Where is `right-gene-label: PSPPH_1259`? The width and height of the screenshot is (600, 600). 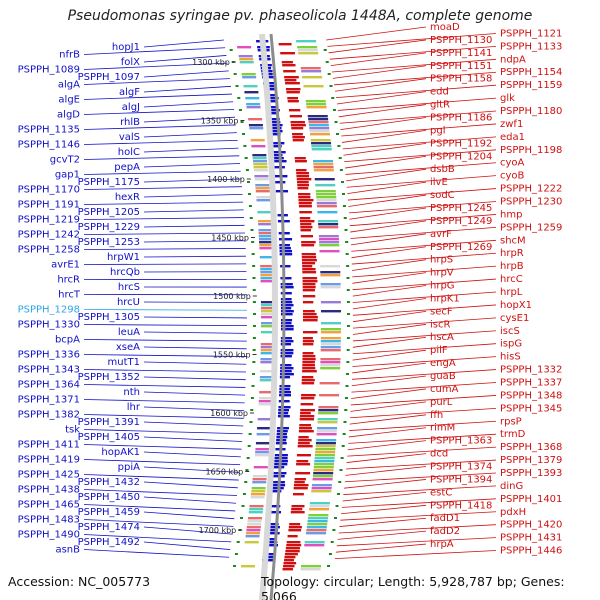
right-gene-label: PSPPH_1259 is located at coordinates (531, 227).